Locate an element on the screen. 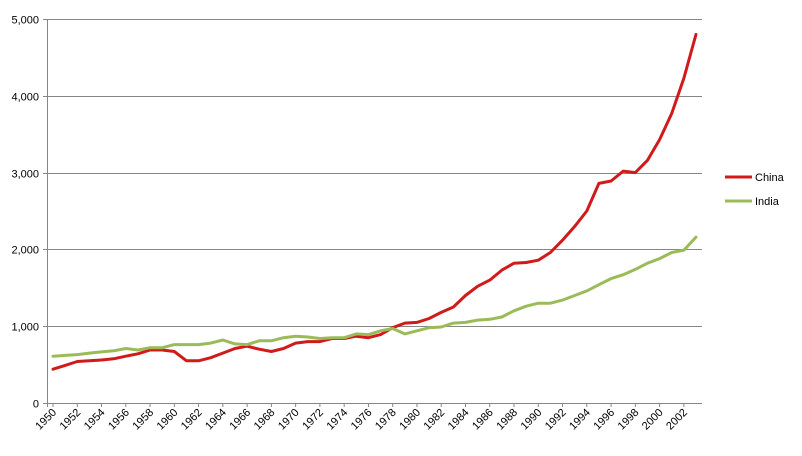 The height and width of the screenshot is (456, 802). x-tick-label: 1976 is located at coordinates (362, 420).